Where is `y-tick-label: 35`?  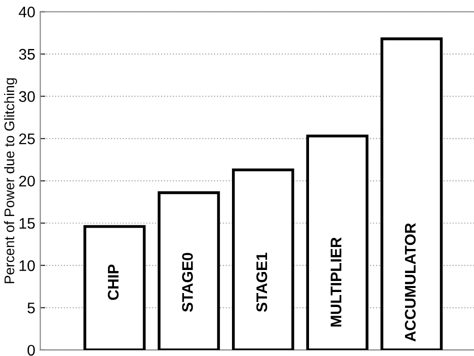 y-tick-label: 35 is located at coordinates (27, 54).